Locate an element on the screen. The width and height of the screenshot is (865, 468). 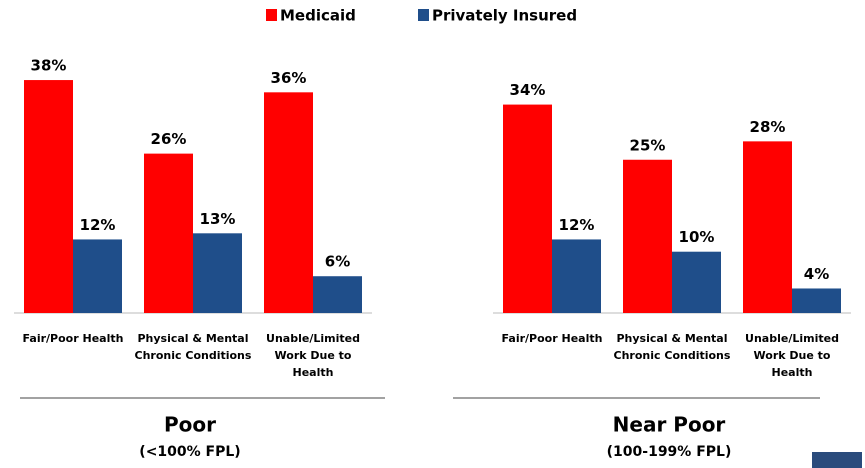
value-label: 4% is located at coordinates (816, 274).